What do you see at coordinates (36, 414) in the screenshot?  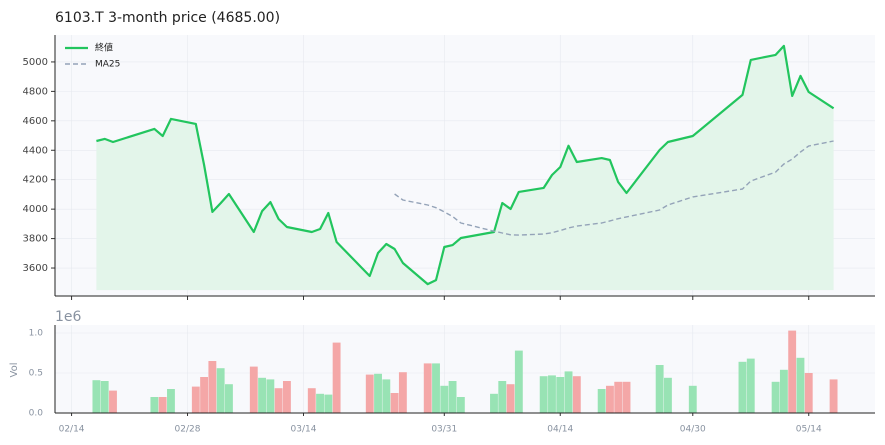 I see `y-tick-label: 0.0` at bounding box center [36, 414].